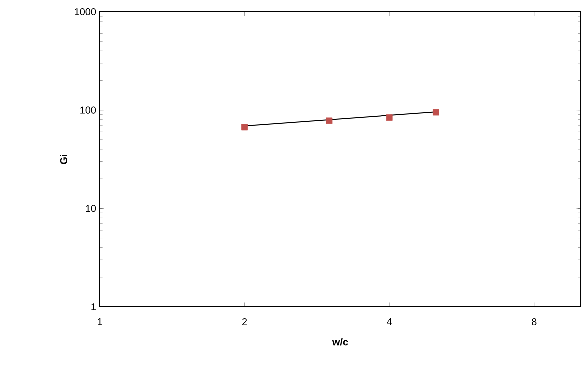 The width and height of the screenshot is (586, 380). I want to click on y-tick-label: 1, so click(94, 307).